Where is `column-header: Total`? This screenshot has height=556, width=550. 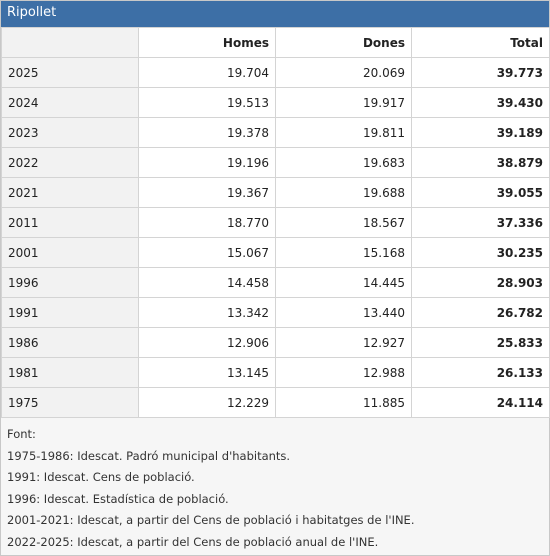 column-header: Total is located at coordinates (480, 42).